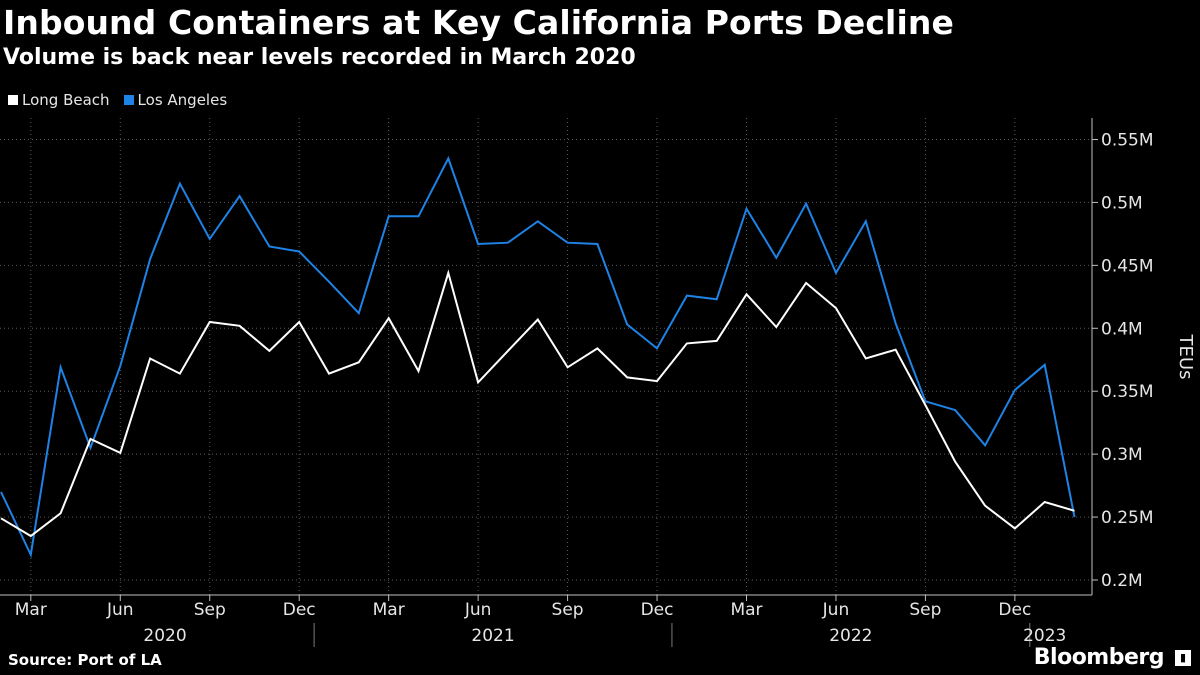  What do you see at coordinates (1183, 658) in the screenshot?
I see `bloomberg-terminal-icon: ▮` at bounding box center [1183, 658].